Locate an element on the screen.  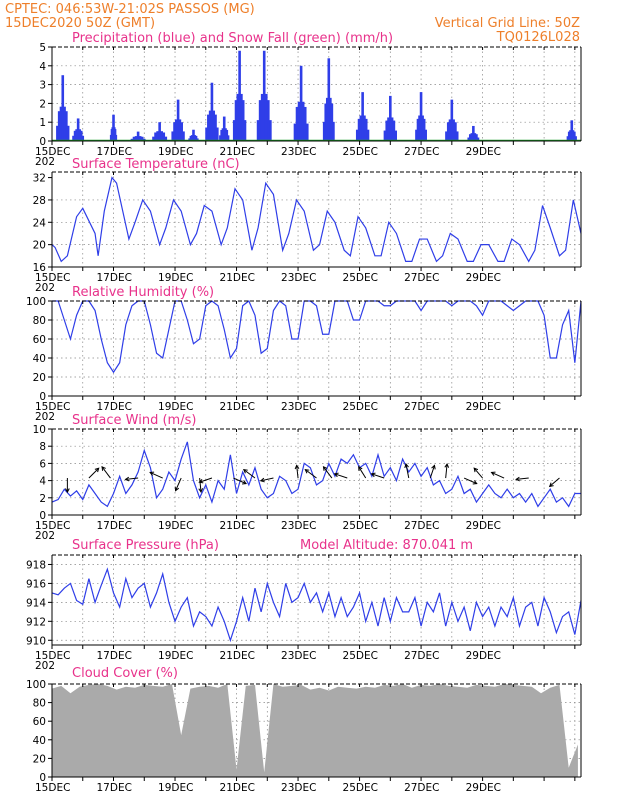
cloud-cover-area is located at coordinates (315, 730).